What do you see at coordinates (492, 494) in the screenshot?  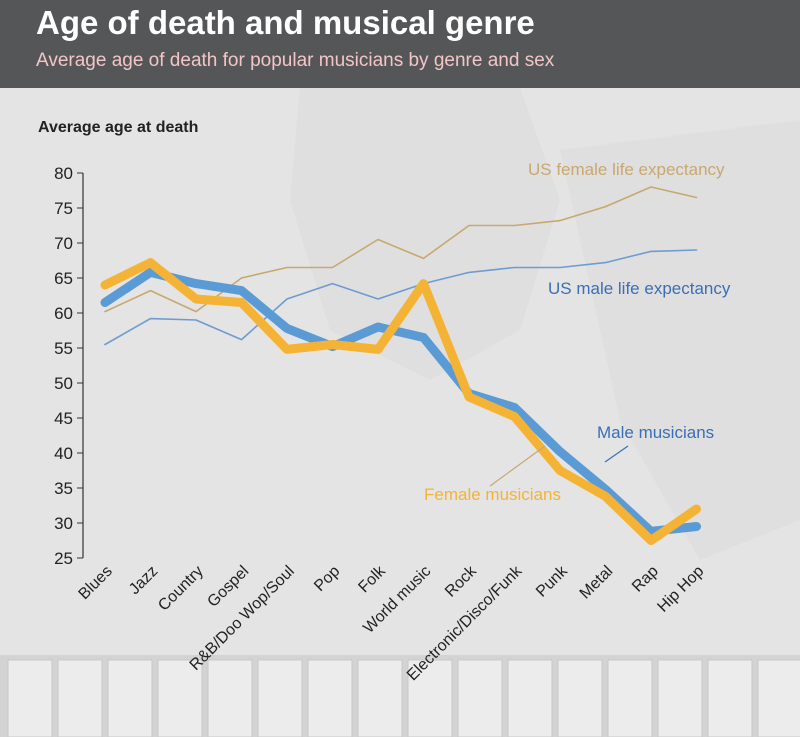 I see `annotation-label: Female musicians` at bounding box center [492, 494].